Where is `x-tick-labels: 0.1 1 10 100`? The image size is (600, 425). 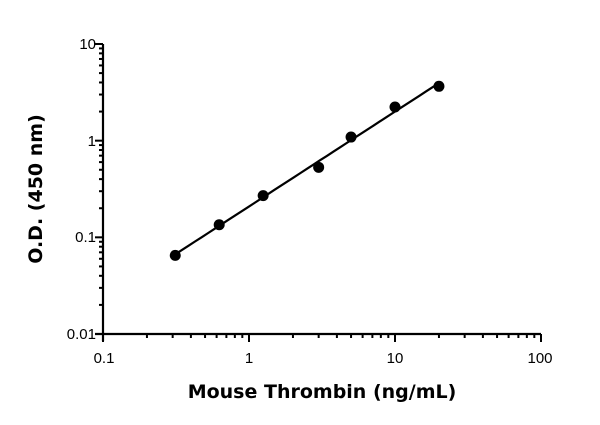
x-tick-labels: 0.1 1 10 100 is located at coordinates (323, 358).